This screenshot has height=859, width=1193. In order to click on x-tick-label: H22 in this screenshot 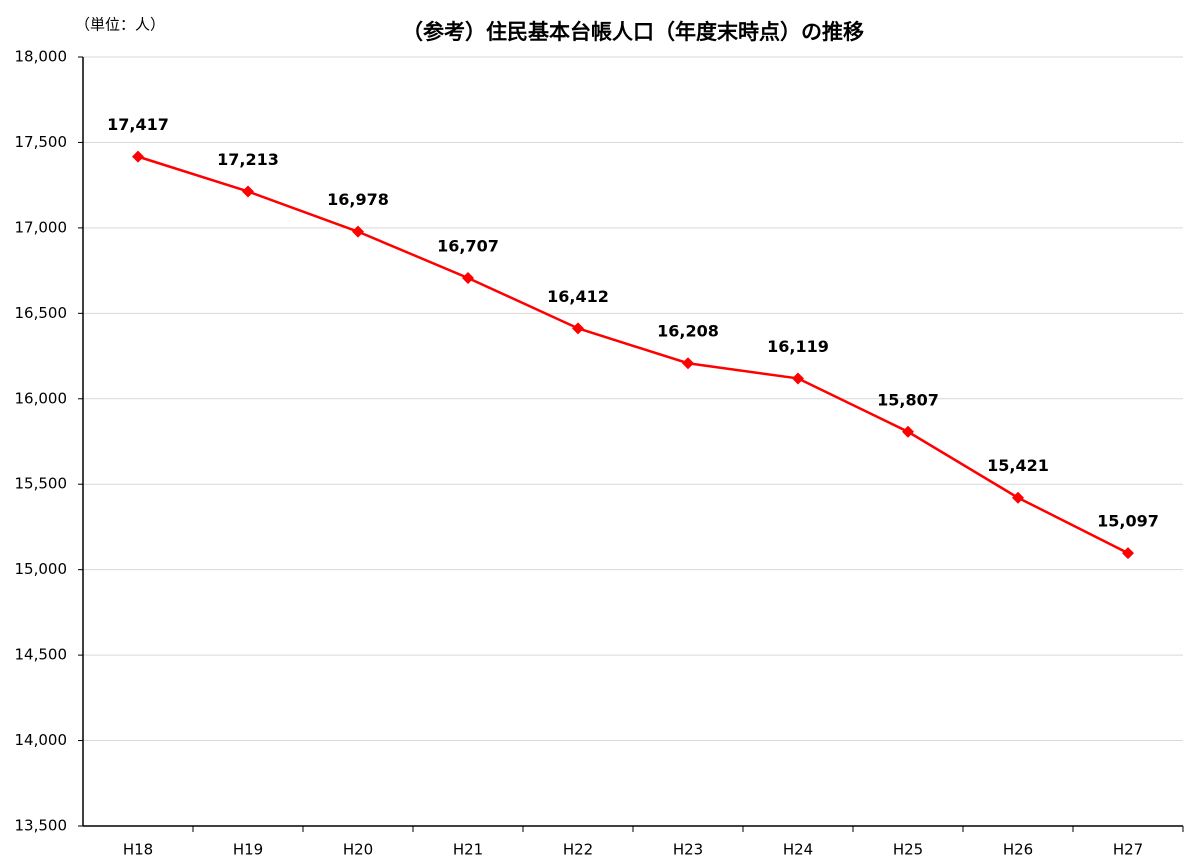, I will do `click(578, 850)`.